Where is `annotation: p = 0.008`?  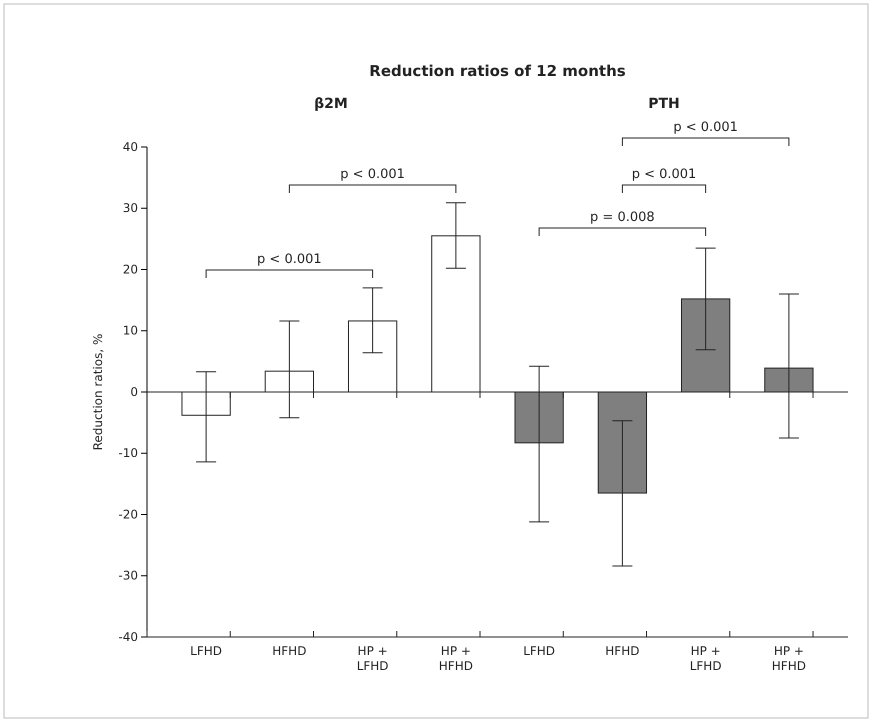
annotation: p = 0.008 is located at coordinates (622, 217).